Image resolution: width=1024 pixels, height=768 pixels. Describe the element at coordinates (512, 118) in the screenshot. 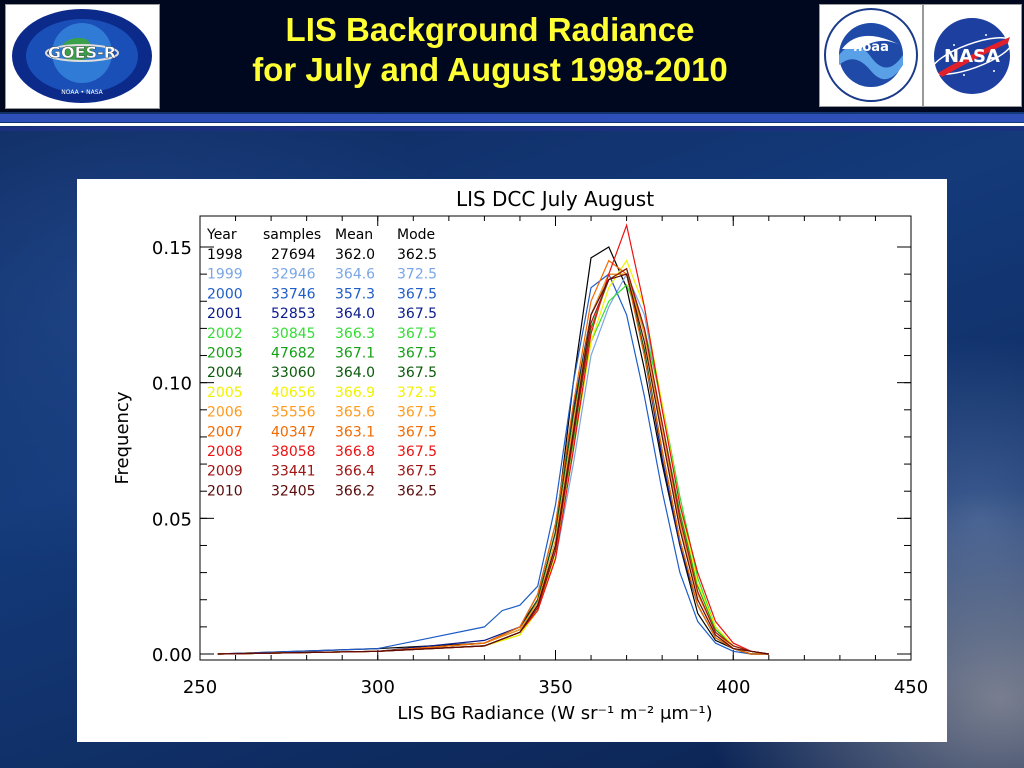

I see `header-stripe-blue` at that location.